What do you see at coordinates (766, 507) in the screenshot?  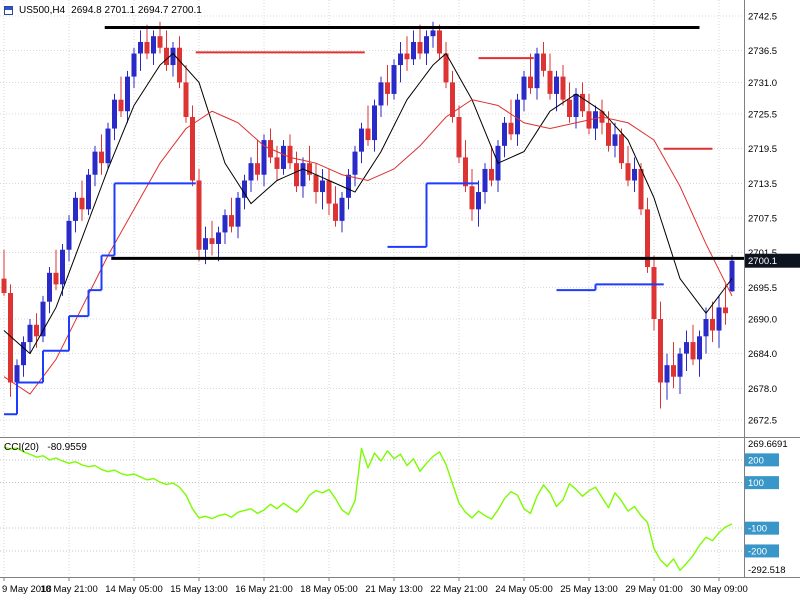 I see `indicator-scale-labels: 269.6691 -292.518 200 100 -100 -200` at bounding box center [766, 507].